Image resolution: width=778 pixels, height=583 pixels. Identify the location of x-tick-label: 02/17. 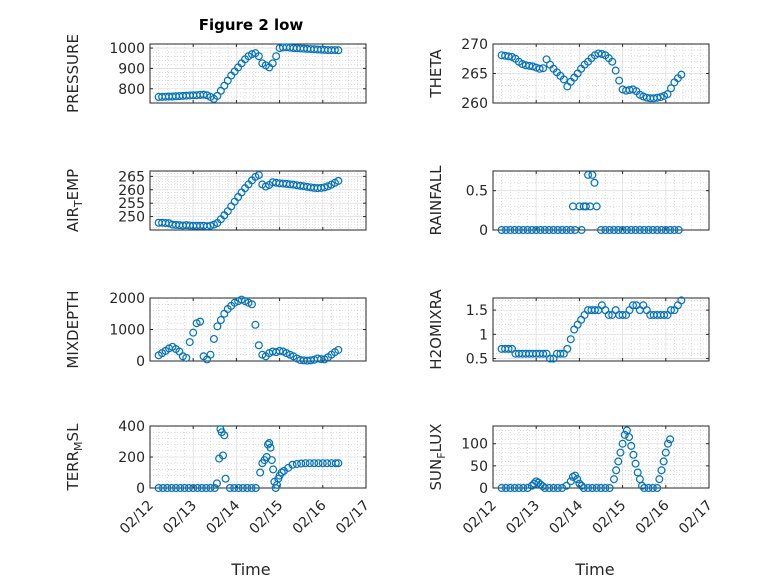
(353, 518).